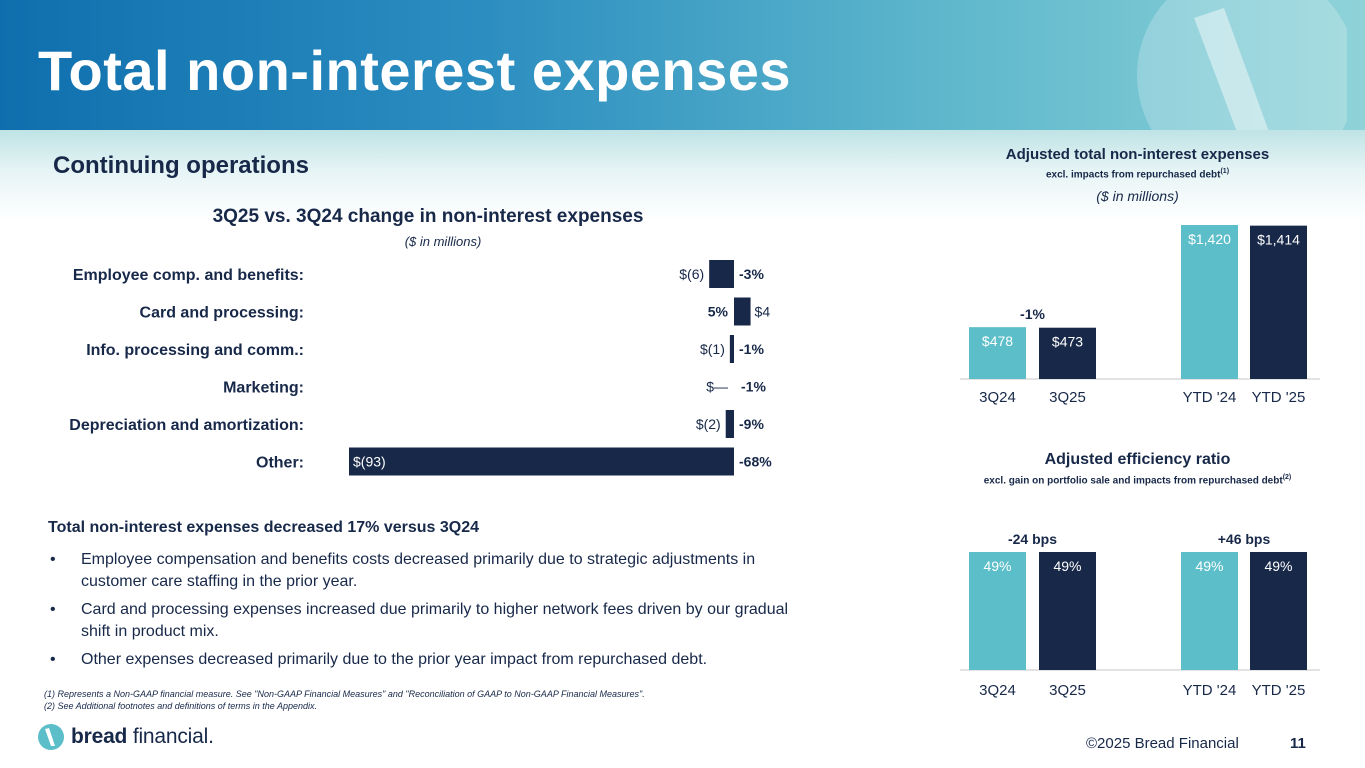 The image size is (1365, 768). What do you see at coordinates (1137, 154) in the screenshot?
I see `expenses-chart-title: Adjusted total non-interest expenses` at bounding box center [1137, 154].